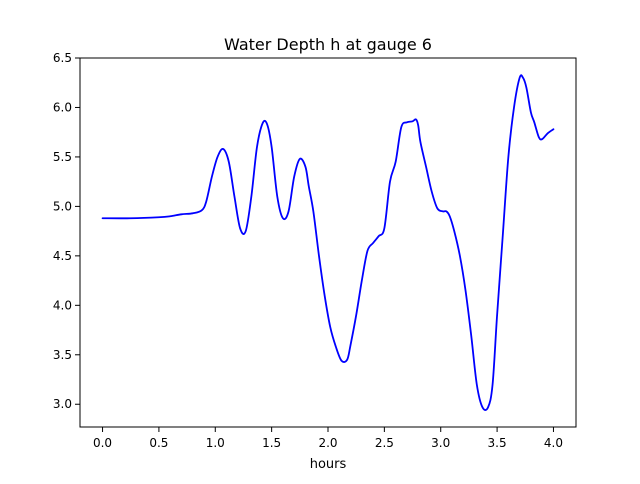 The width and height of the screenshot is (640, 484). Describe the element at coordinates (62, 305) in the screenshot. I see `y-tick-label: 4.0` at that location.